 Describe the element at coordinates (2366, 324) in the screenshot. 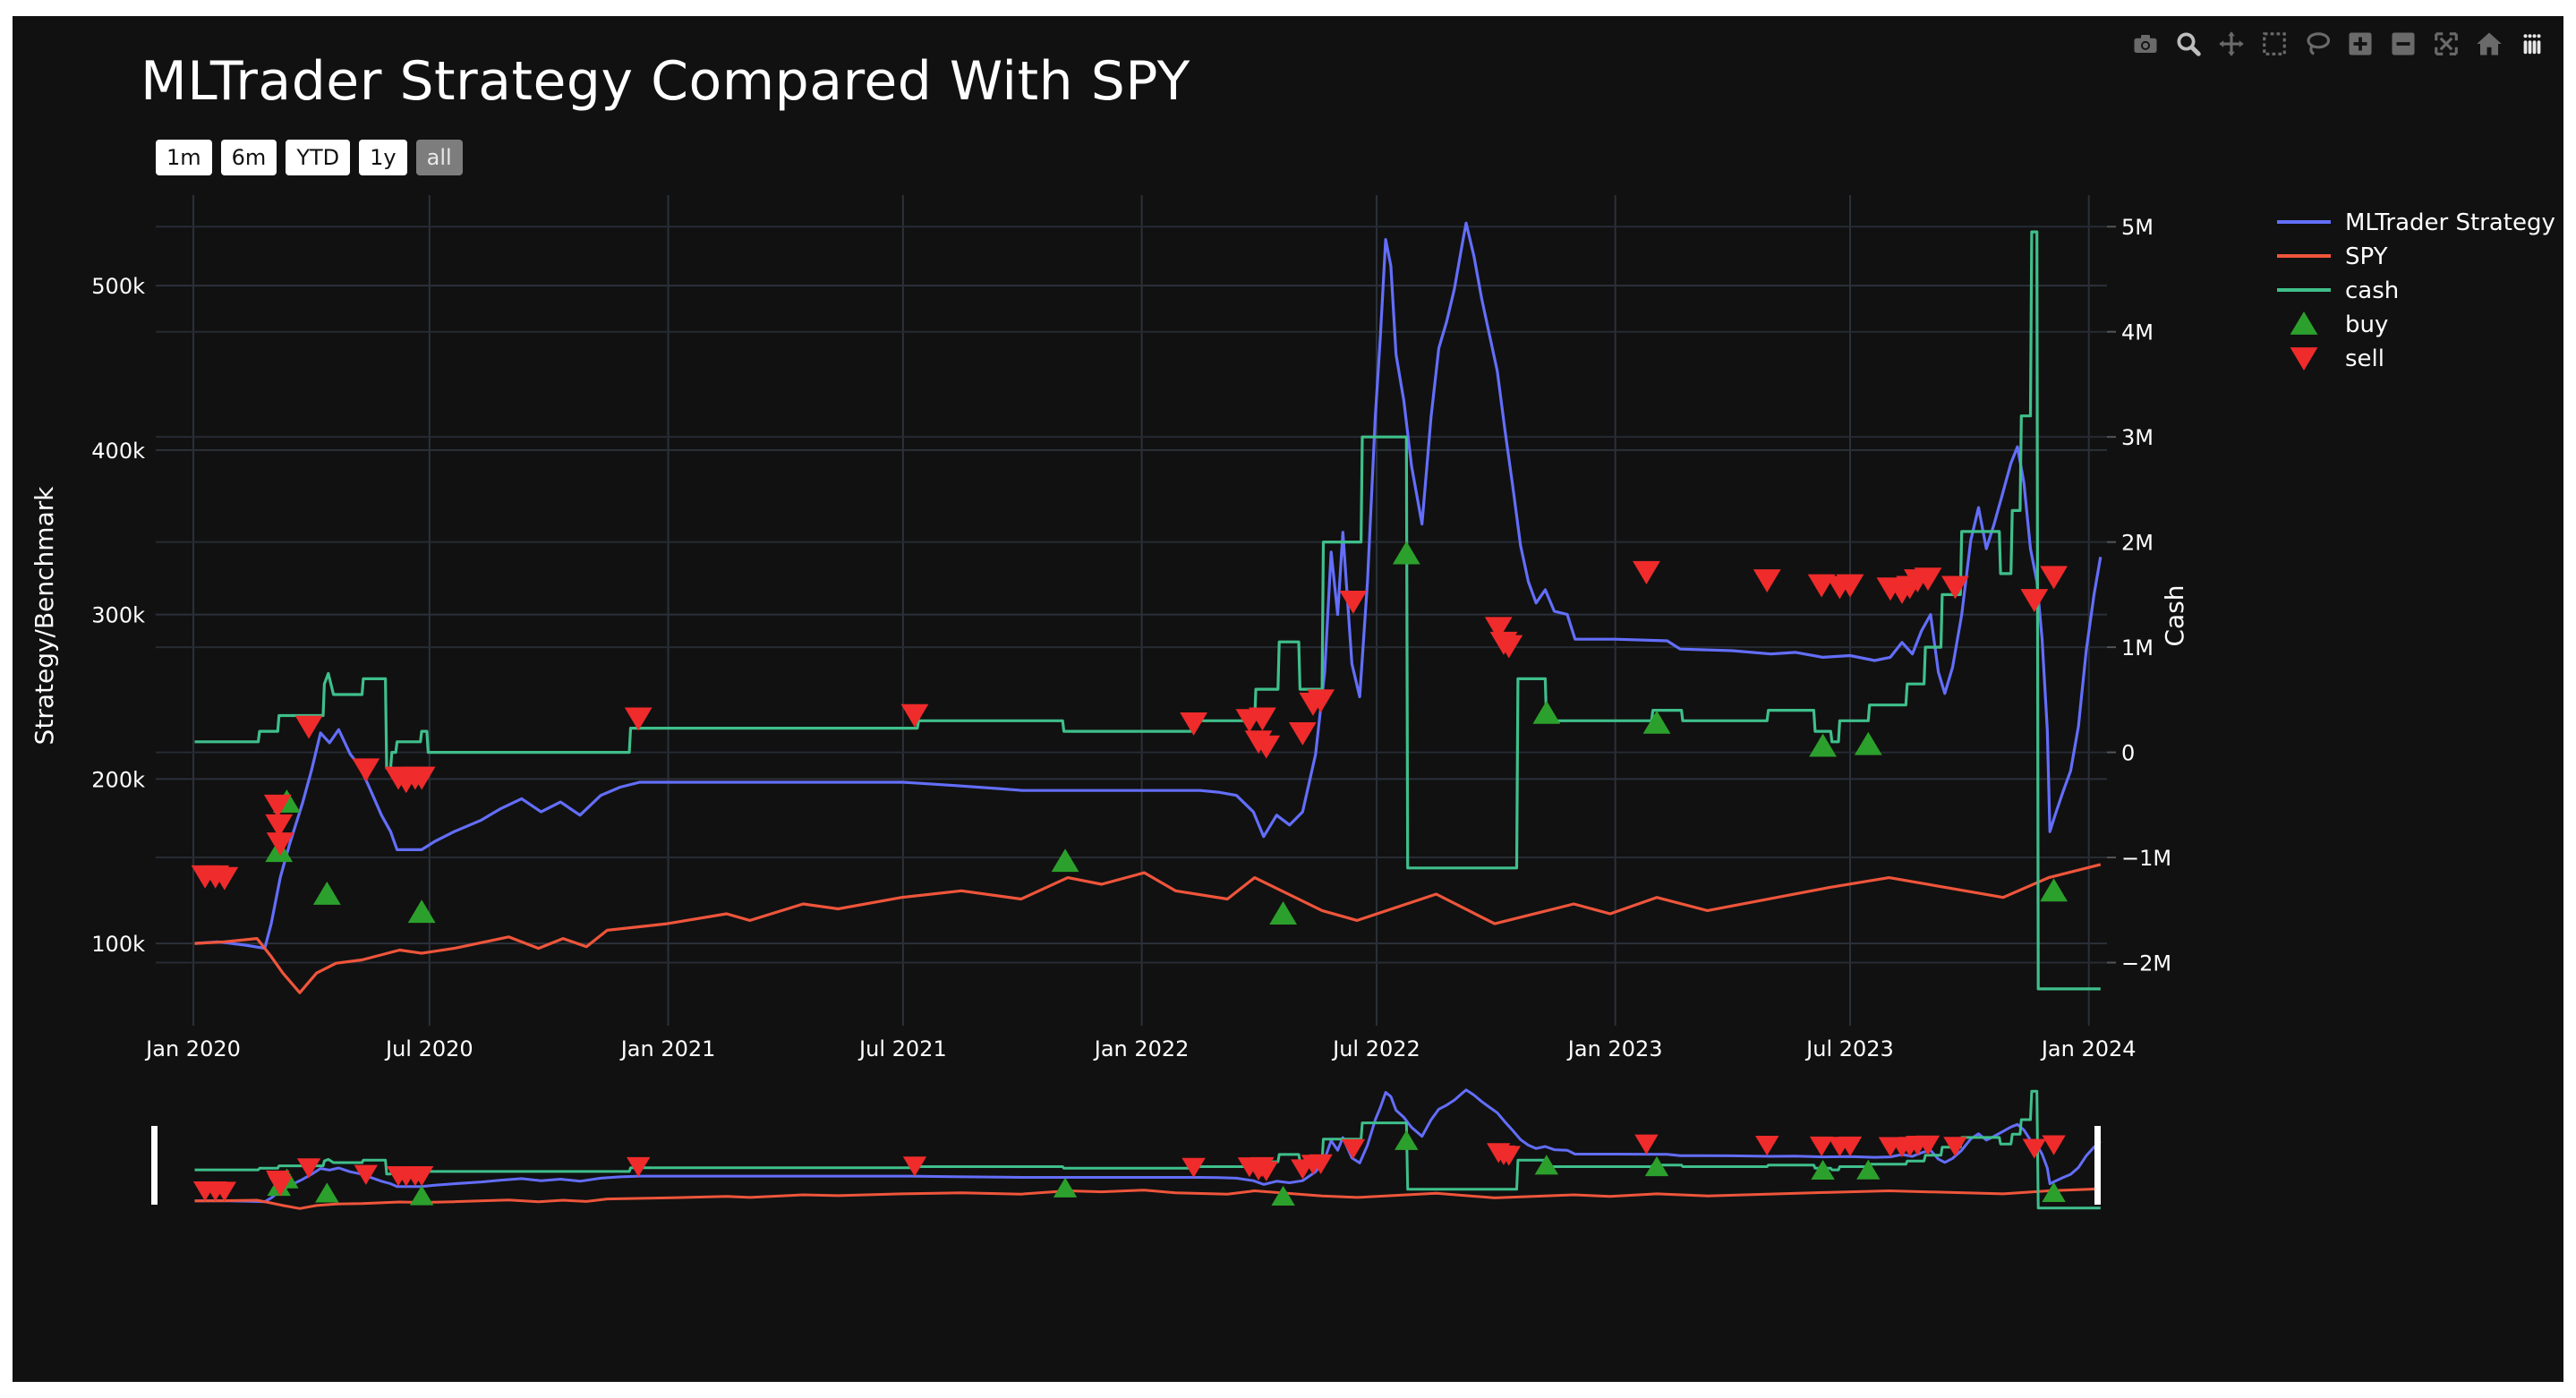

I see `legend-label: buy` at that location.